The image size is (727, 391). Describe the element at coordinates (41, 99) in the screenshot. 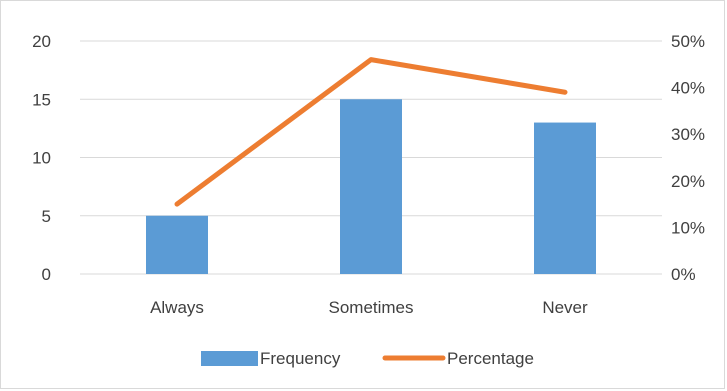

I see `left-y-tick-label: 15` at that location.